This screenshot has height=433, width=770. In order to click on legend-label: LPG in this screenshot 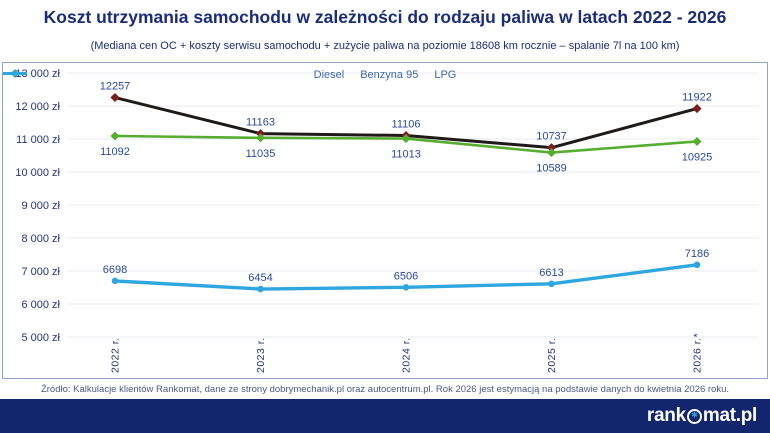, I will do `click(445, 75)`.